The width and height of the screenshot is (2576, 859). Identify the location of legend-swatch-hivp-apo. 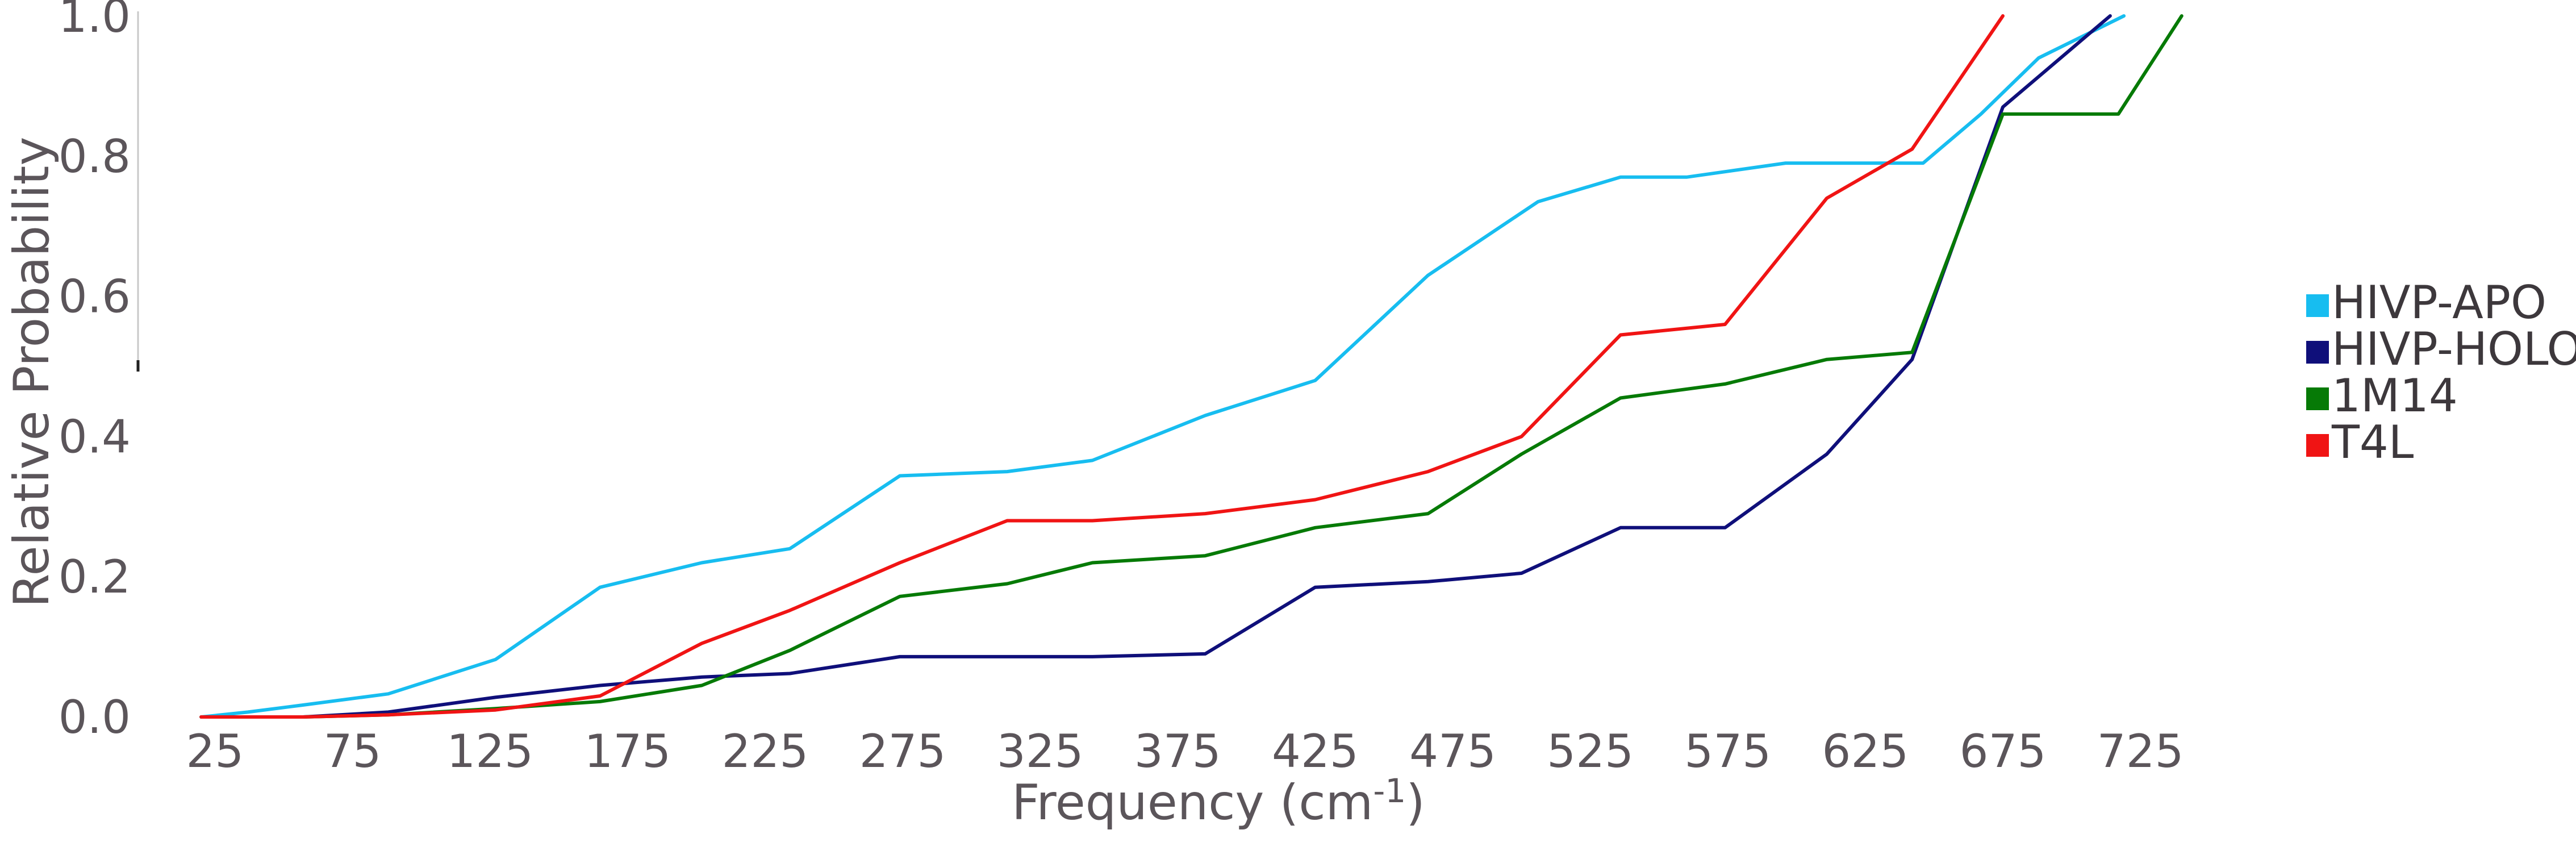
(2317, 305).